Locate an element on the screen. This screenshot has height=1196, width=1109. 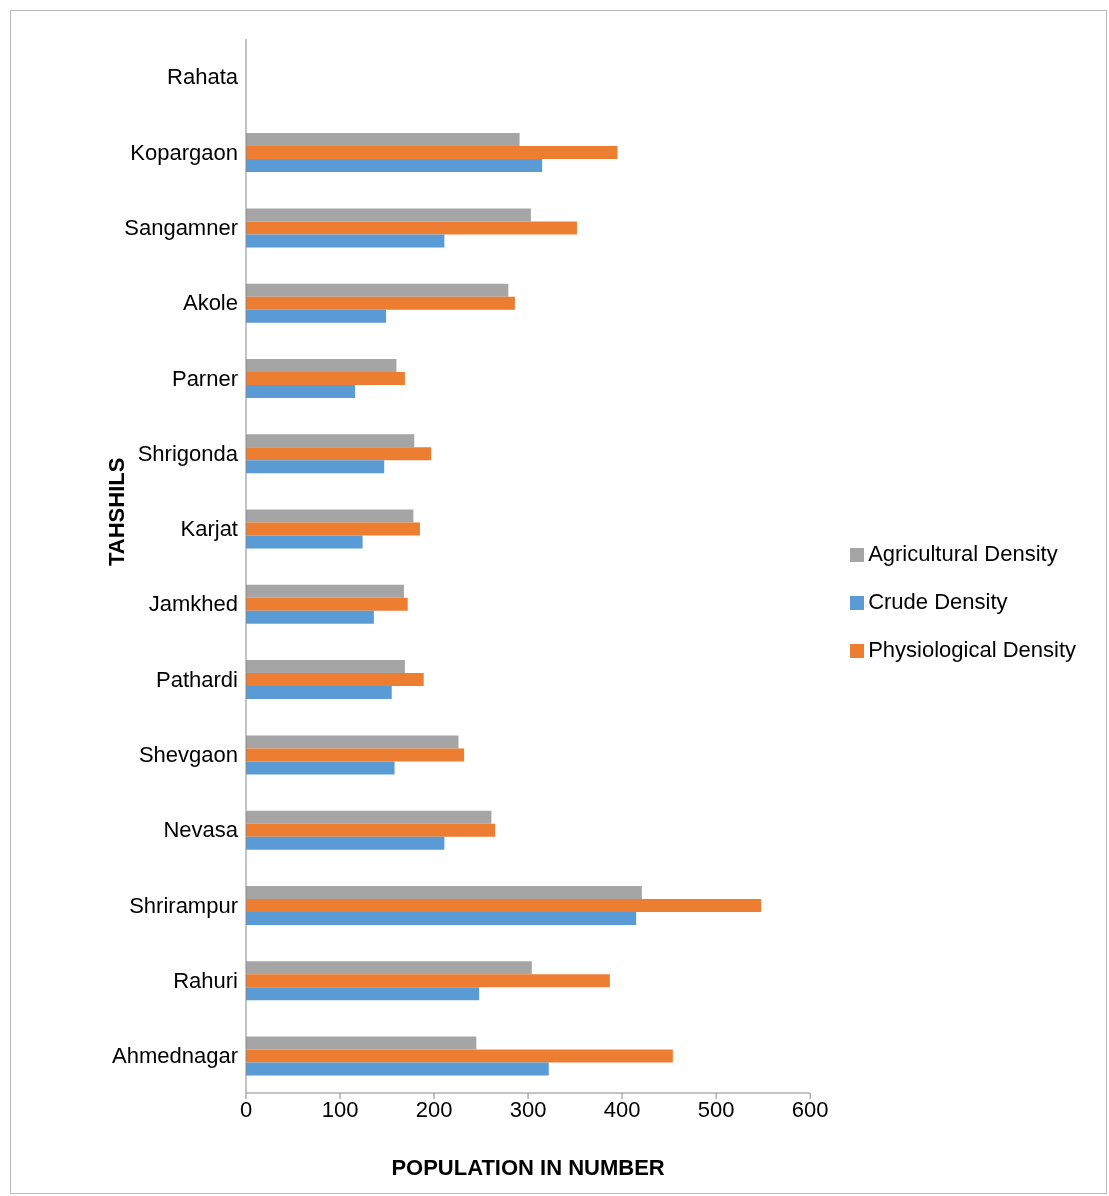
y-tick-label: Pathardi is located at coordinates (197, 679).